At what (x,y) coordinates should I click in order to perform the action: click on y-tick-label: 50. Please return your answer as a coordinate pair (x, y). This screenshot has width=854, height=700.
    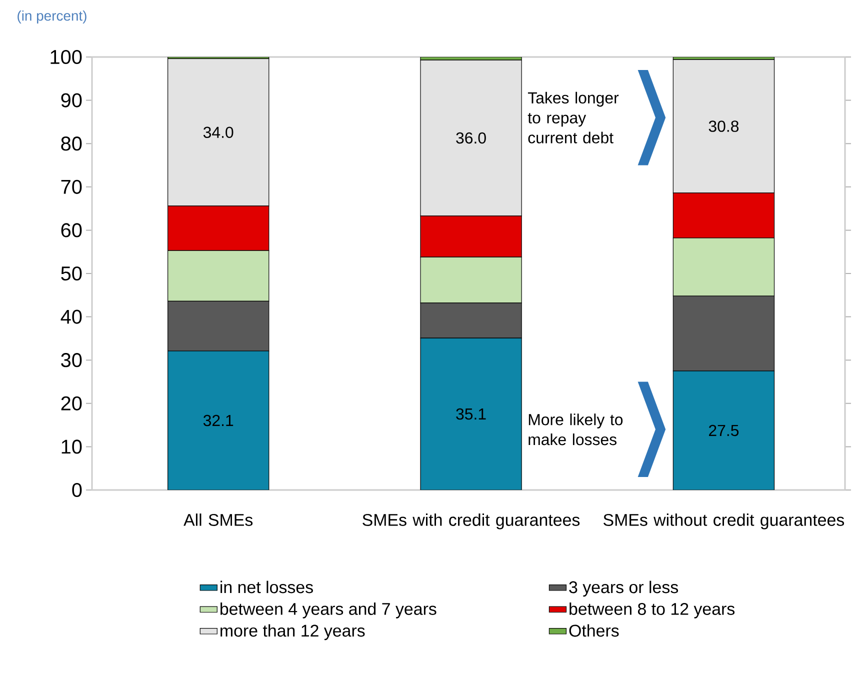
    Looking at the image, I should click on (71, 273).